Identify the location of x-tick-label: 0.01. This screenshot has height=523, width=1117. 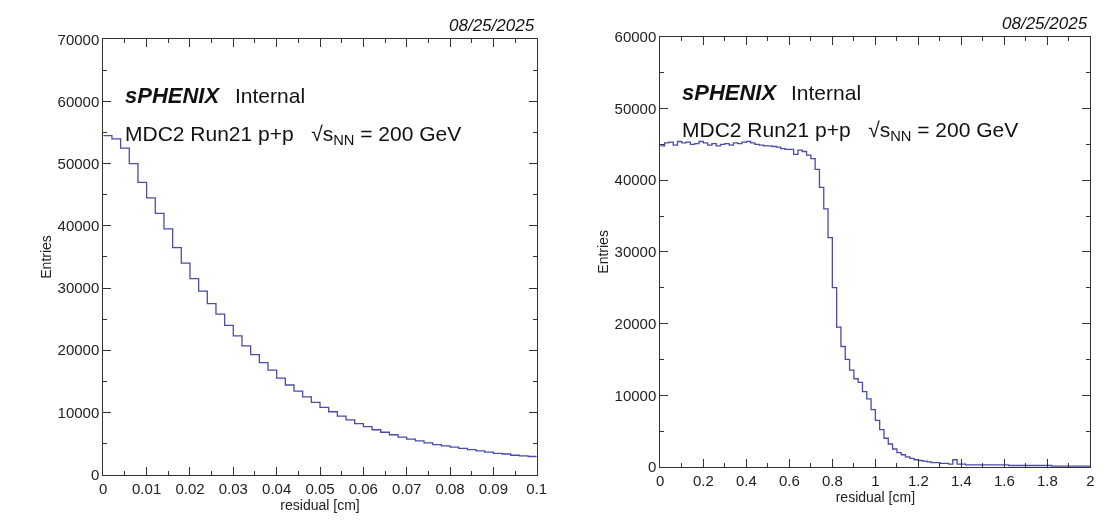
(147, 488).